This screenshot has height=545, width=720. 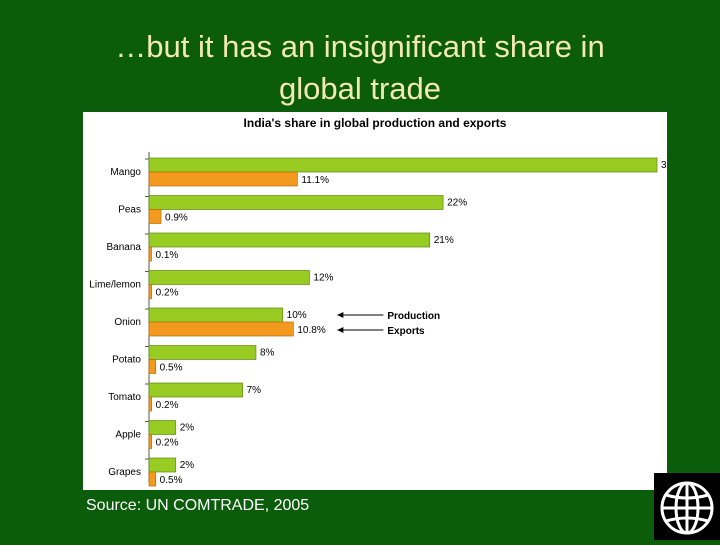 What do you see at coordinates (664, 165) in the screenshot?
I see `production-value-label: 38%` at bounding box center [664, 165].